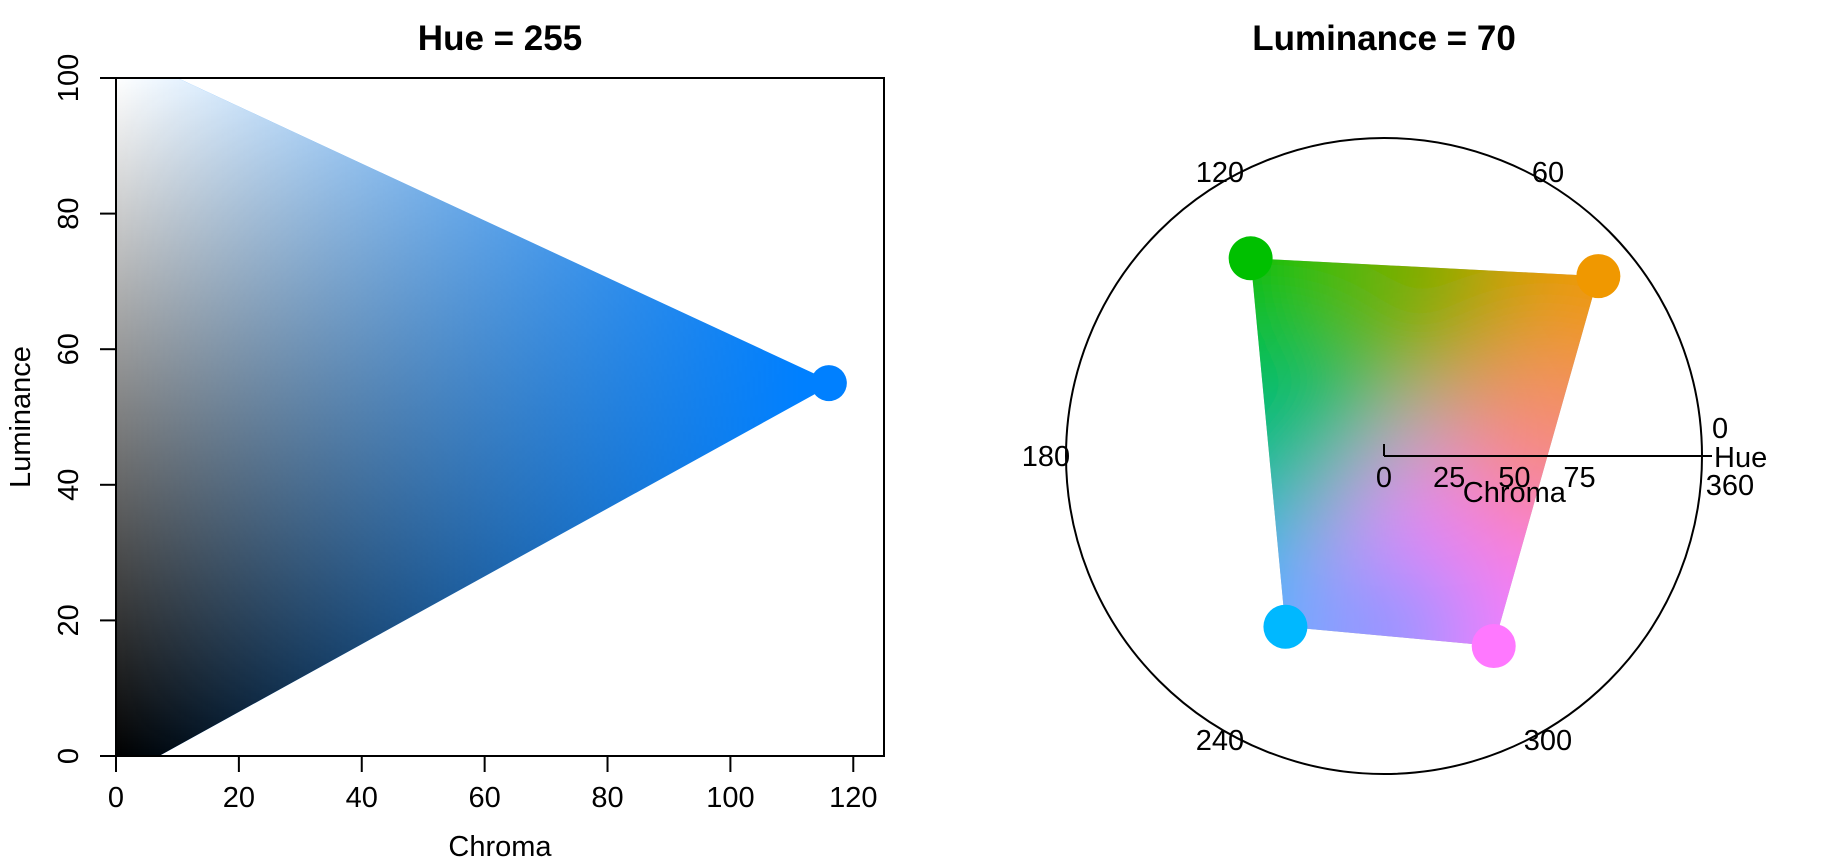 The height and width of the screenshot is (864, 1824). What do you see at coordinates (239, 798) in the screenshot?
I see `chroma-tick-label: 20` at bounding box center [239, 798].